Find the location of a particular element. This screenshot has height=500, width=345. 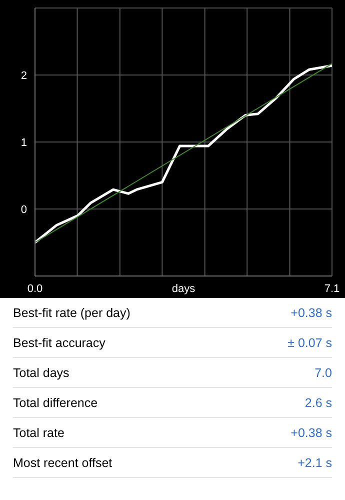

y-tick-label: 0 is located at coordinates (23, 210).